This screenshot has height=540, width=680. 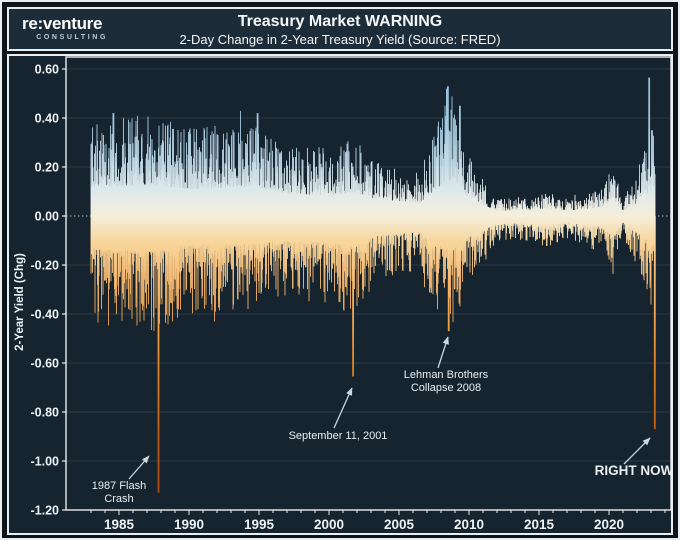 I want to click on y-tick-label: -1.20, so click(x=45, y=511).